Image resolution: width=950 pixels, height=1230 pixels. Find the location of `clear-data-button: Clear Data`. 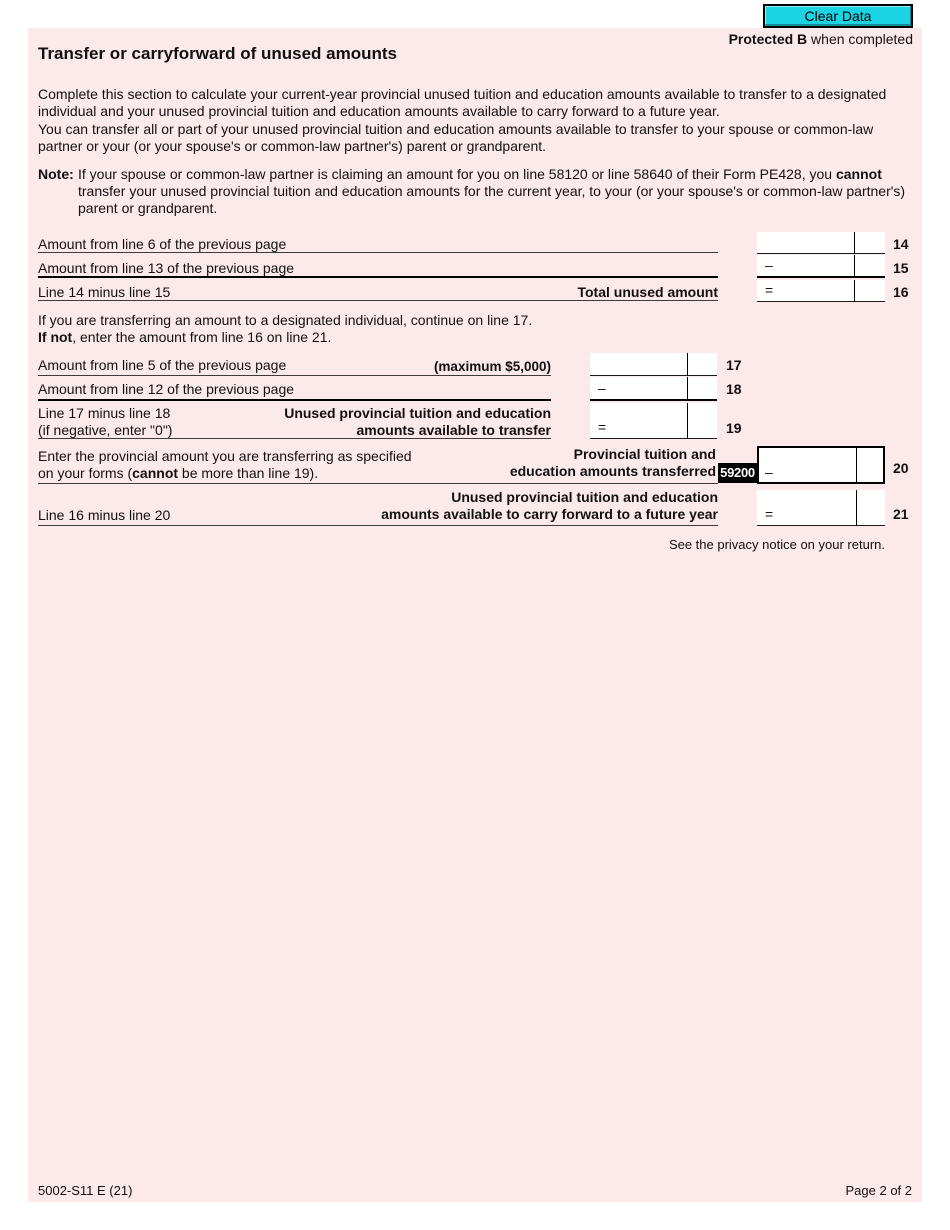

clear-data-button: Clear Data is located at coordinates (838, 16).